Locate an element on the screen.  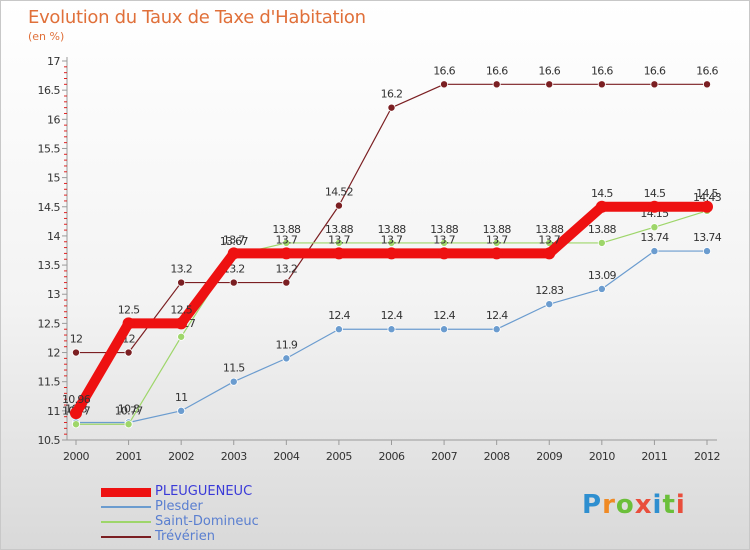
y-tick-label: 15 is located at coordinates (53, 178).